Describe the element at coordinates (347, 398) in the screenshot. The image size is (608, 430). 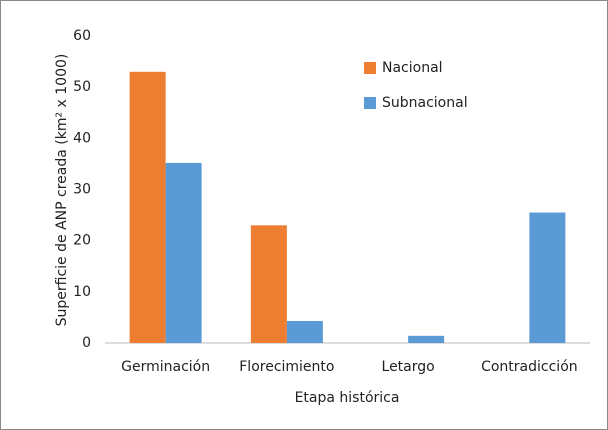
I see `x-axis-title: Etapa histórica` at that location.